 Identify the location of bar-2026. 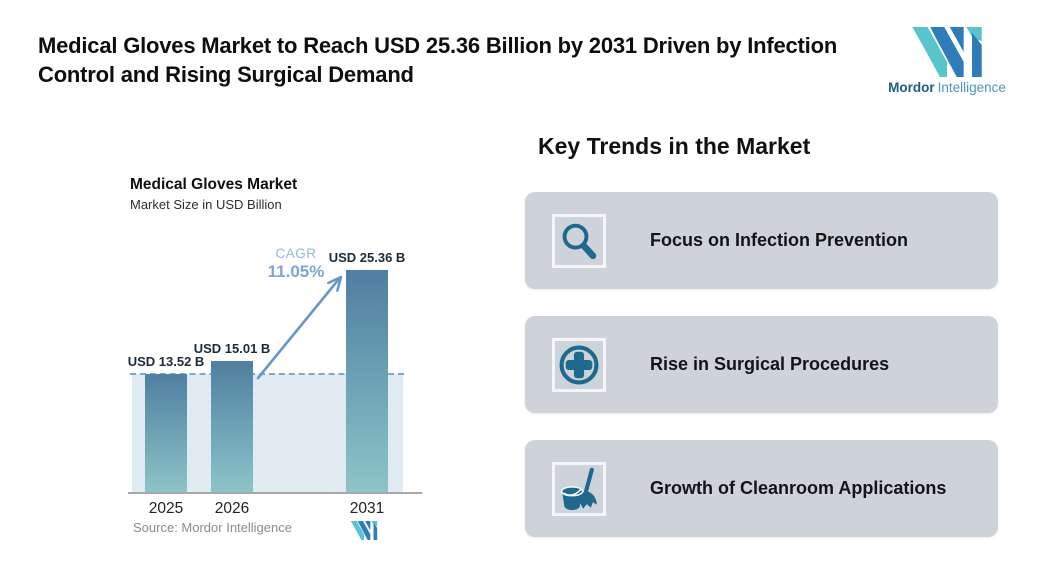
(232, 427).